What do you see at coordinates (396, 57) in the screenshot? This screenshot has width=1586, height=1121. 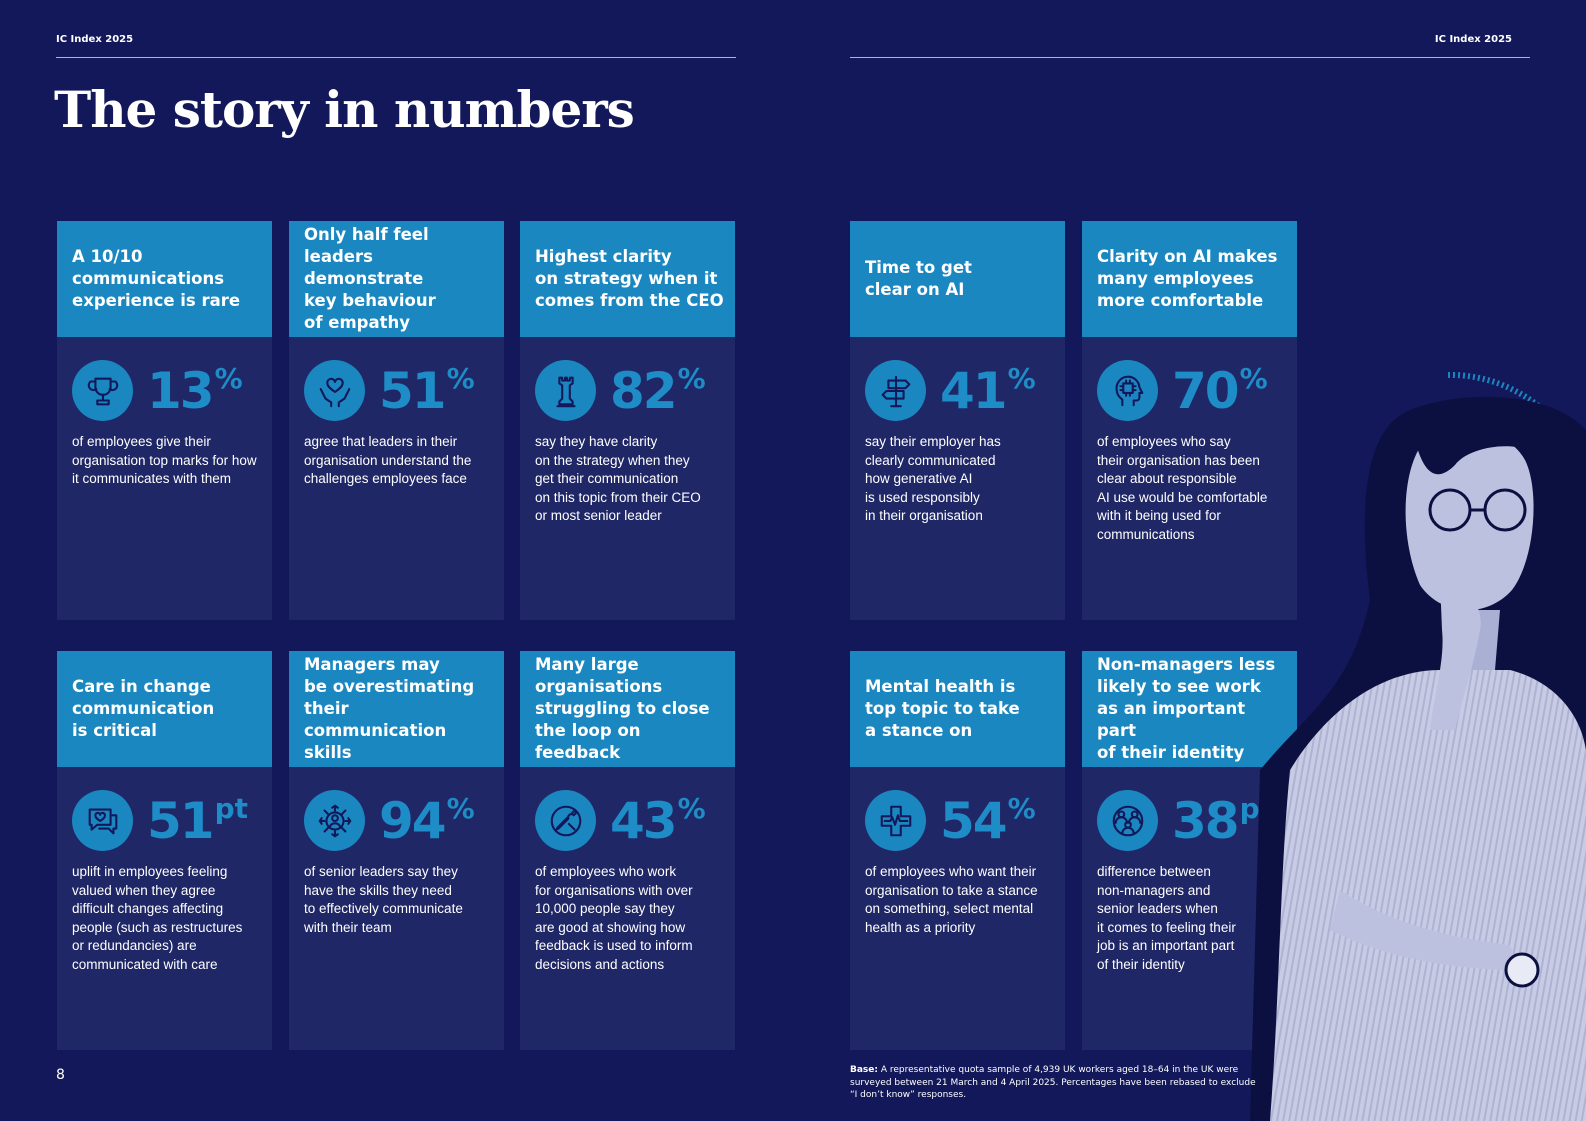 I see `header-divider-left` at bounding box center [396, 57].